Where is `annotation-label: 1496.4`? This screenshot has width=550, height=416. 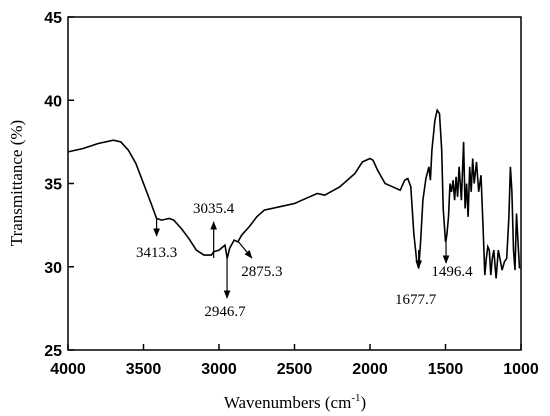
annotation-label: 1496.4 is located at coordinates (452, 272).